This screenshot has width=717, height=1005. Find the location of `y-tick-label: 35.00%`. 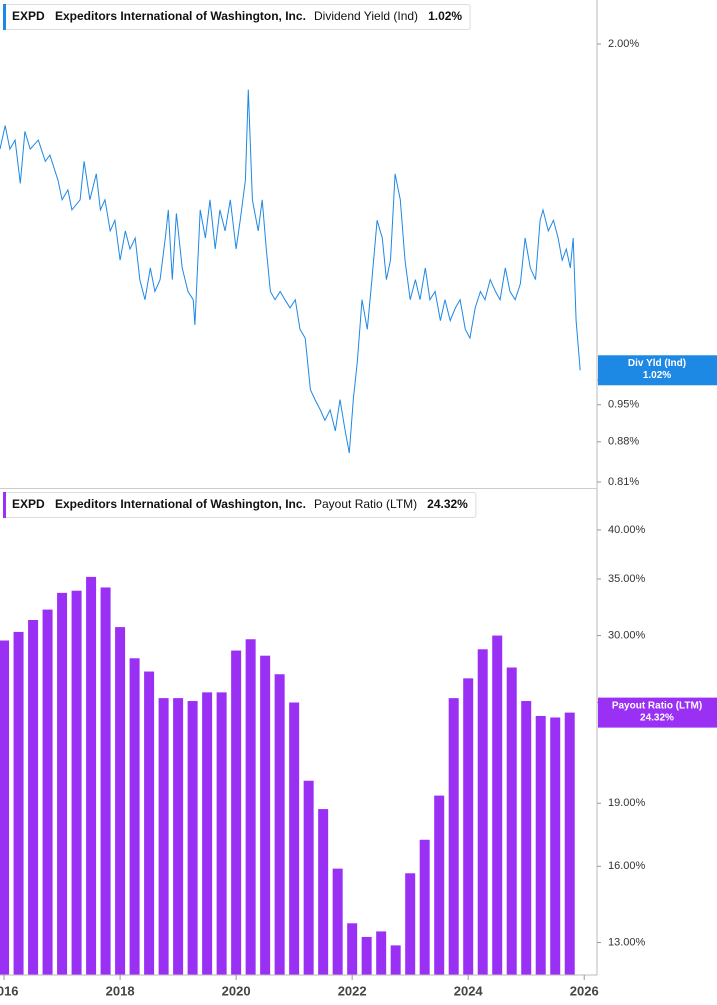

y-tick-label: 35.00% is located at coordinates (627, 579).